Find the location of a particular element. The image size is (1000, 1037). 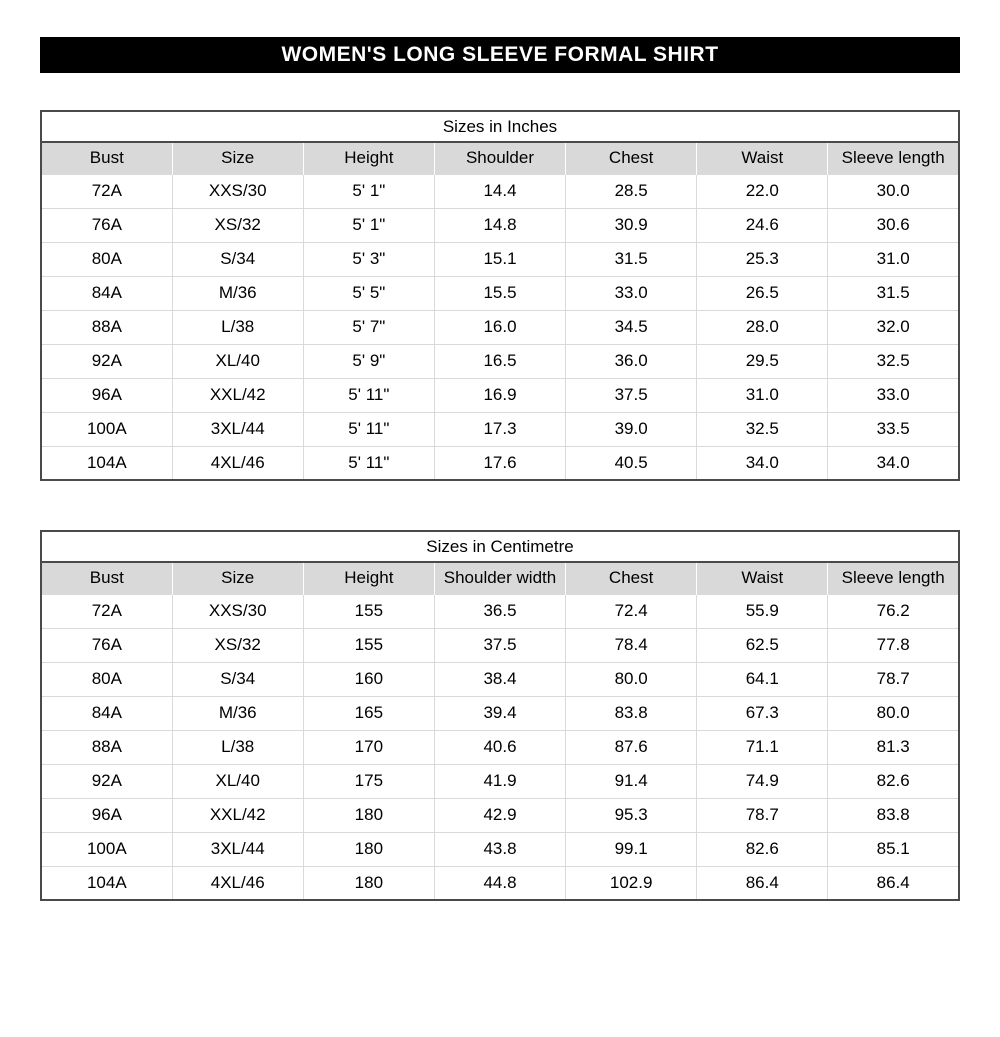

table-cell: 82.6 is located at coordinates (762, 849).